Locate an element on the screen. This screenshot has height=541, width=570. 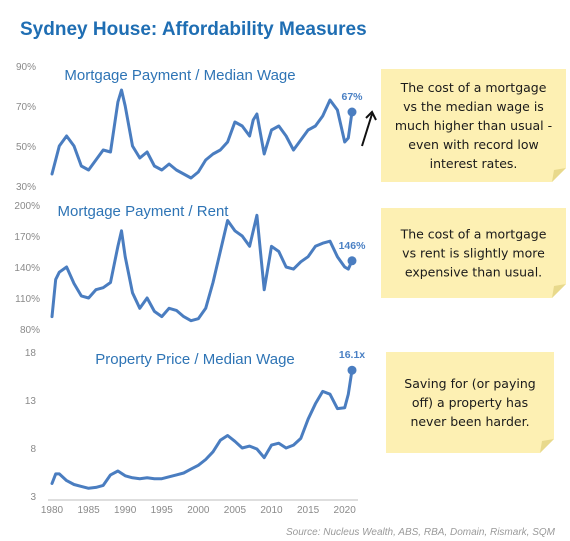
note-line: off) a property has is located at coordinates (470, 402).